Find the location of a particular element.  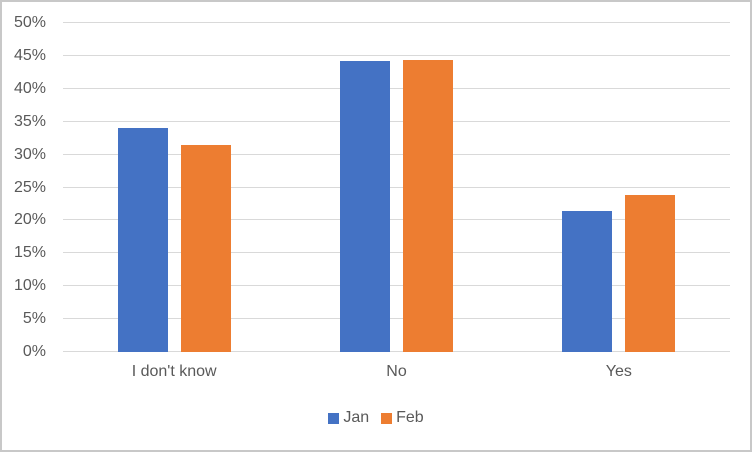

legend-label: Feb is located at coordinates (410, 417).